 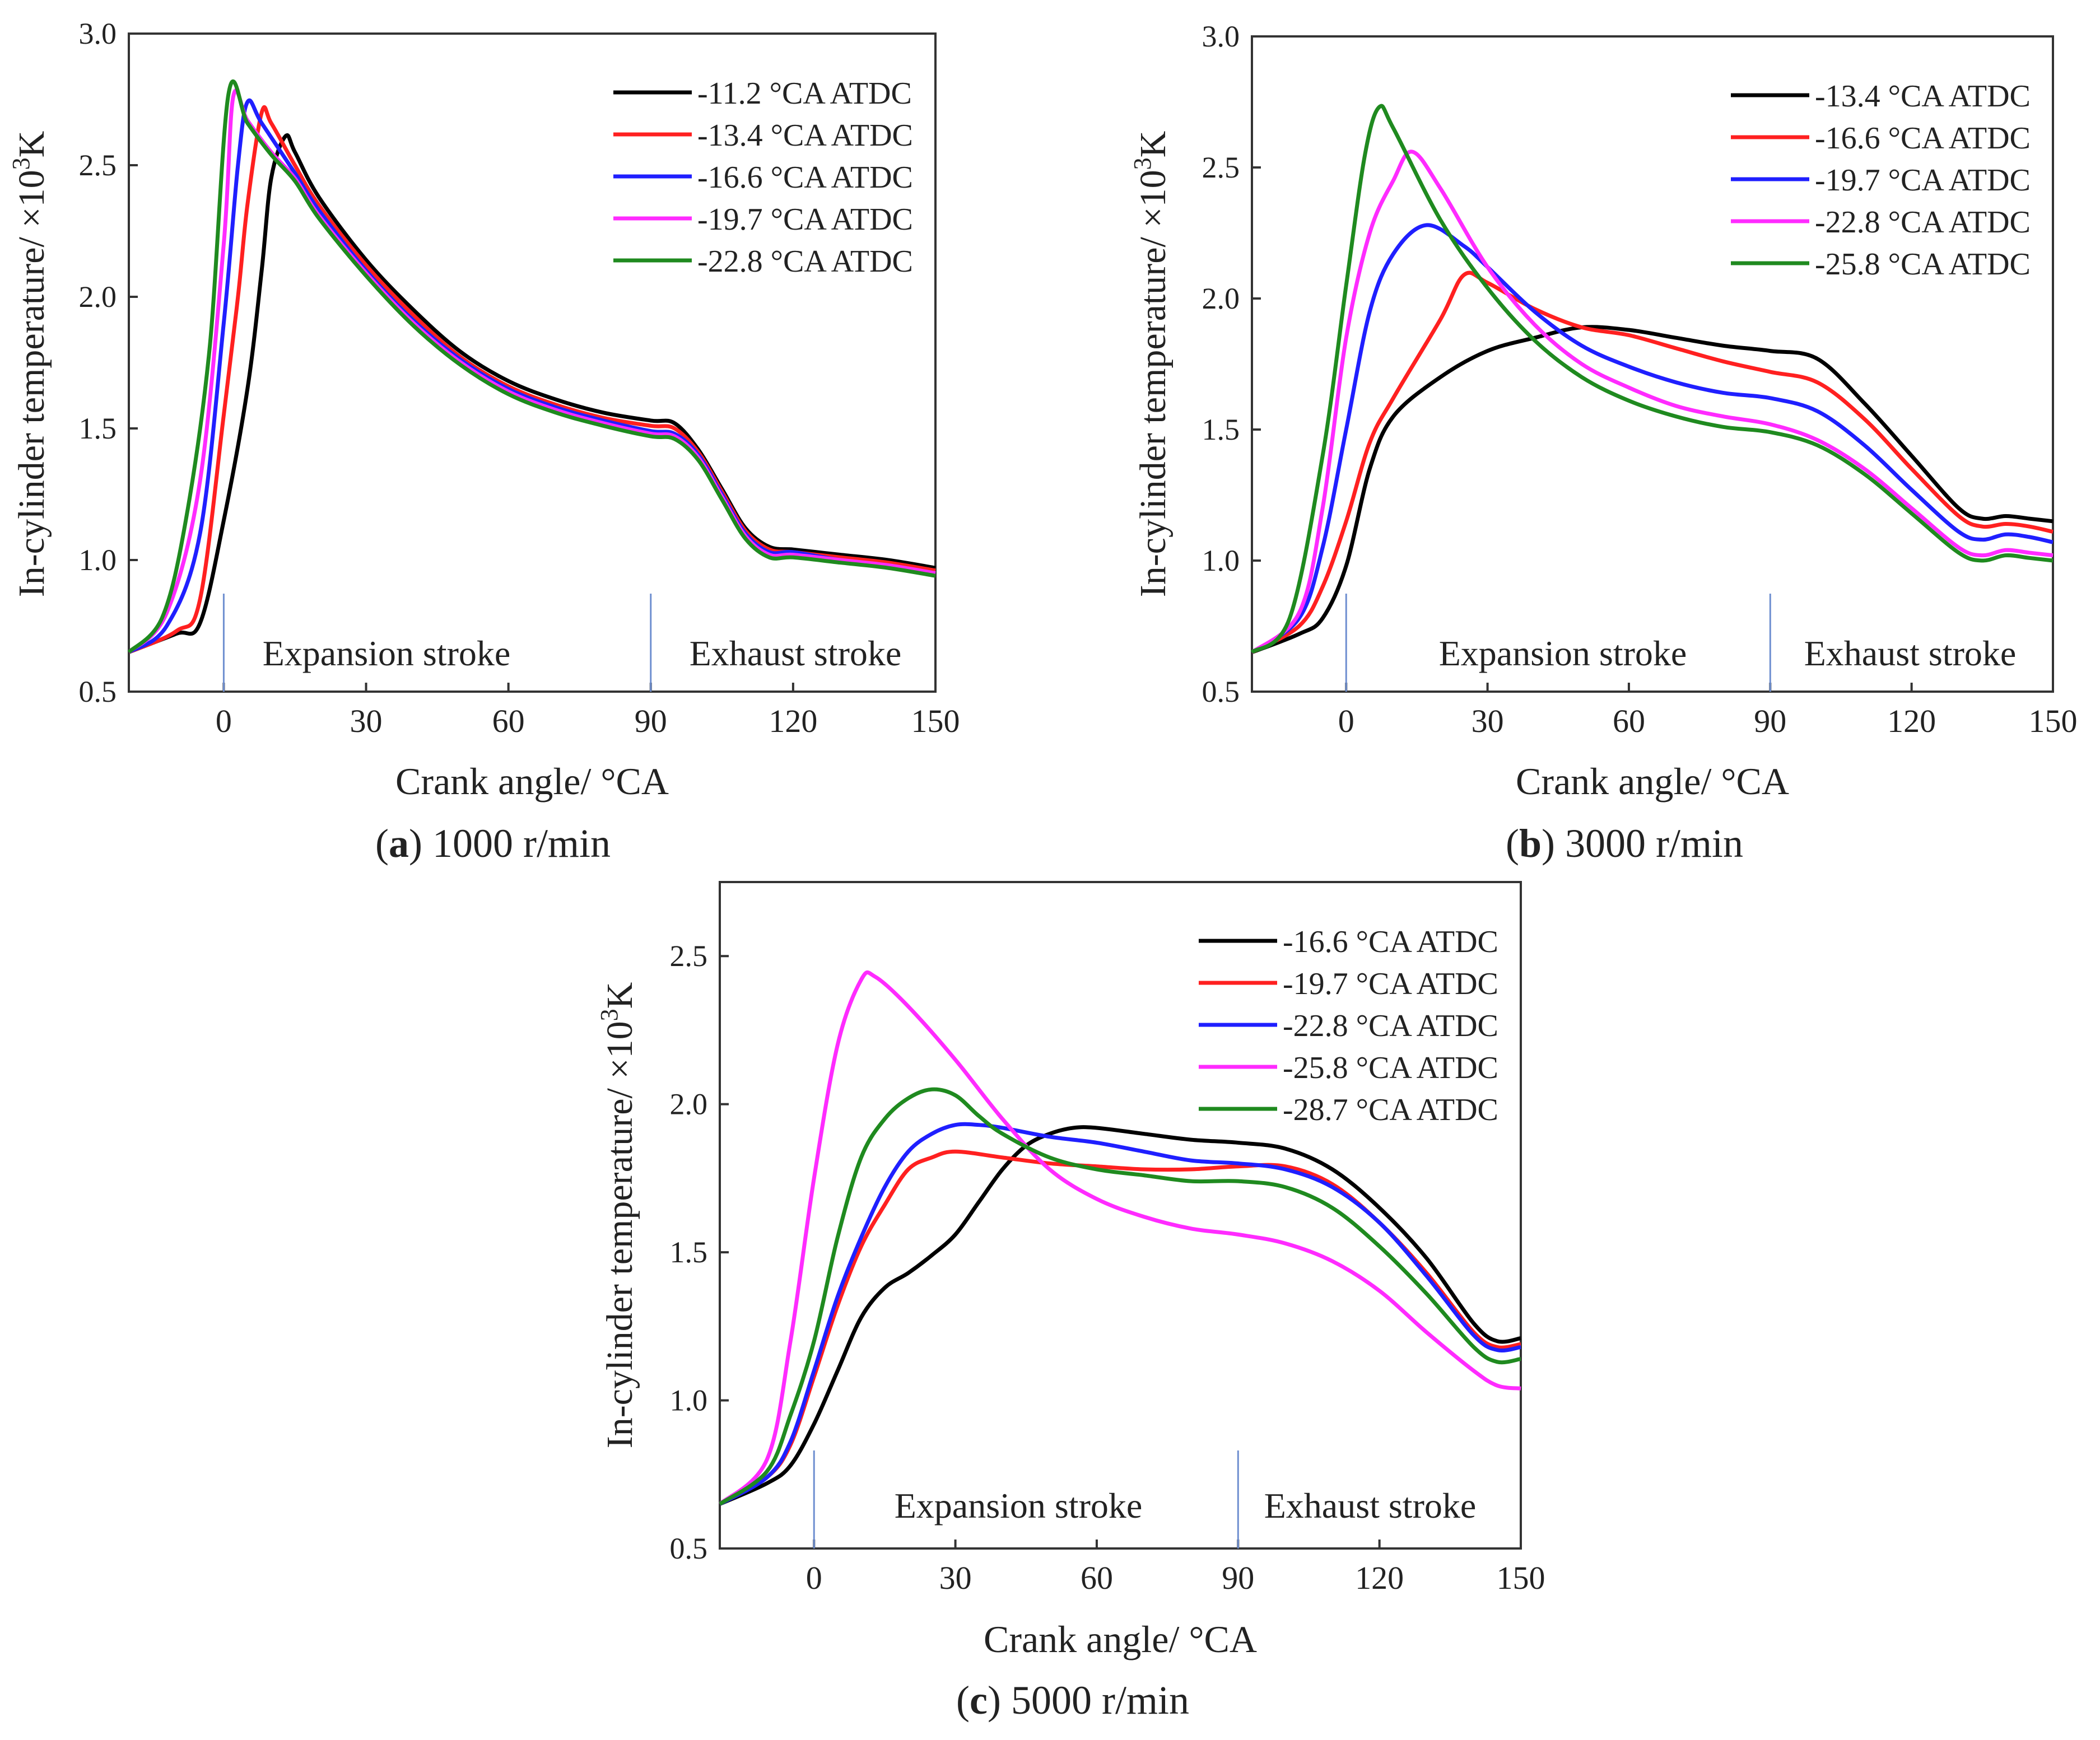 What do you see at coordinates (1072, 1701) in the screenshot?
I see `panel-caption: (c) 5000 r/min` at bounding box center [1072, 1701].